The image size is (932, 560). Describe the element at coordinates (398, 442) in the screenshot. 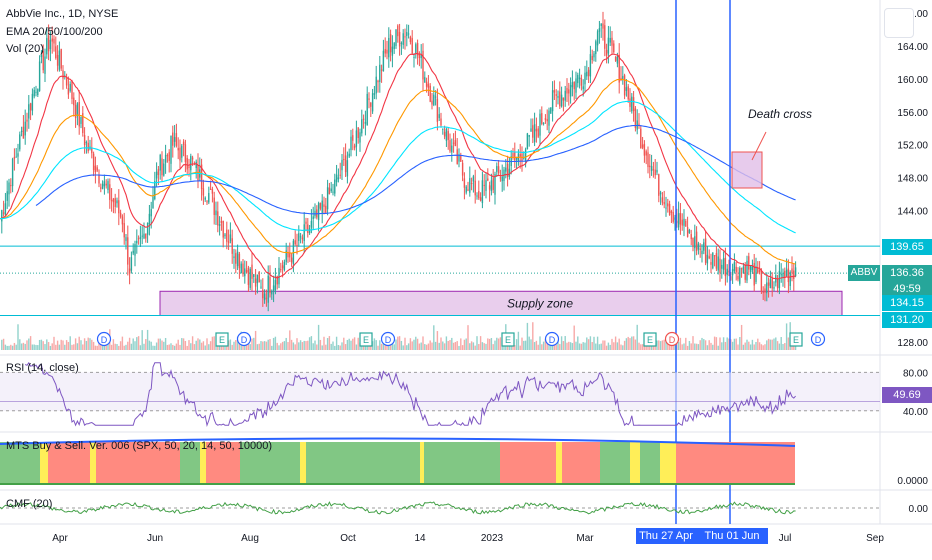

I see `mts-line` at that location.